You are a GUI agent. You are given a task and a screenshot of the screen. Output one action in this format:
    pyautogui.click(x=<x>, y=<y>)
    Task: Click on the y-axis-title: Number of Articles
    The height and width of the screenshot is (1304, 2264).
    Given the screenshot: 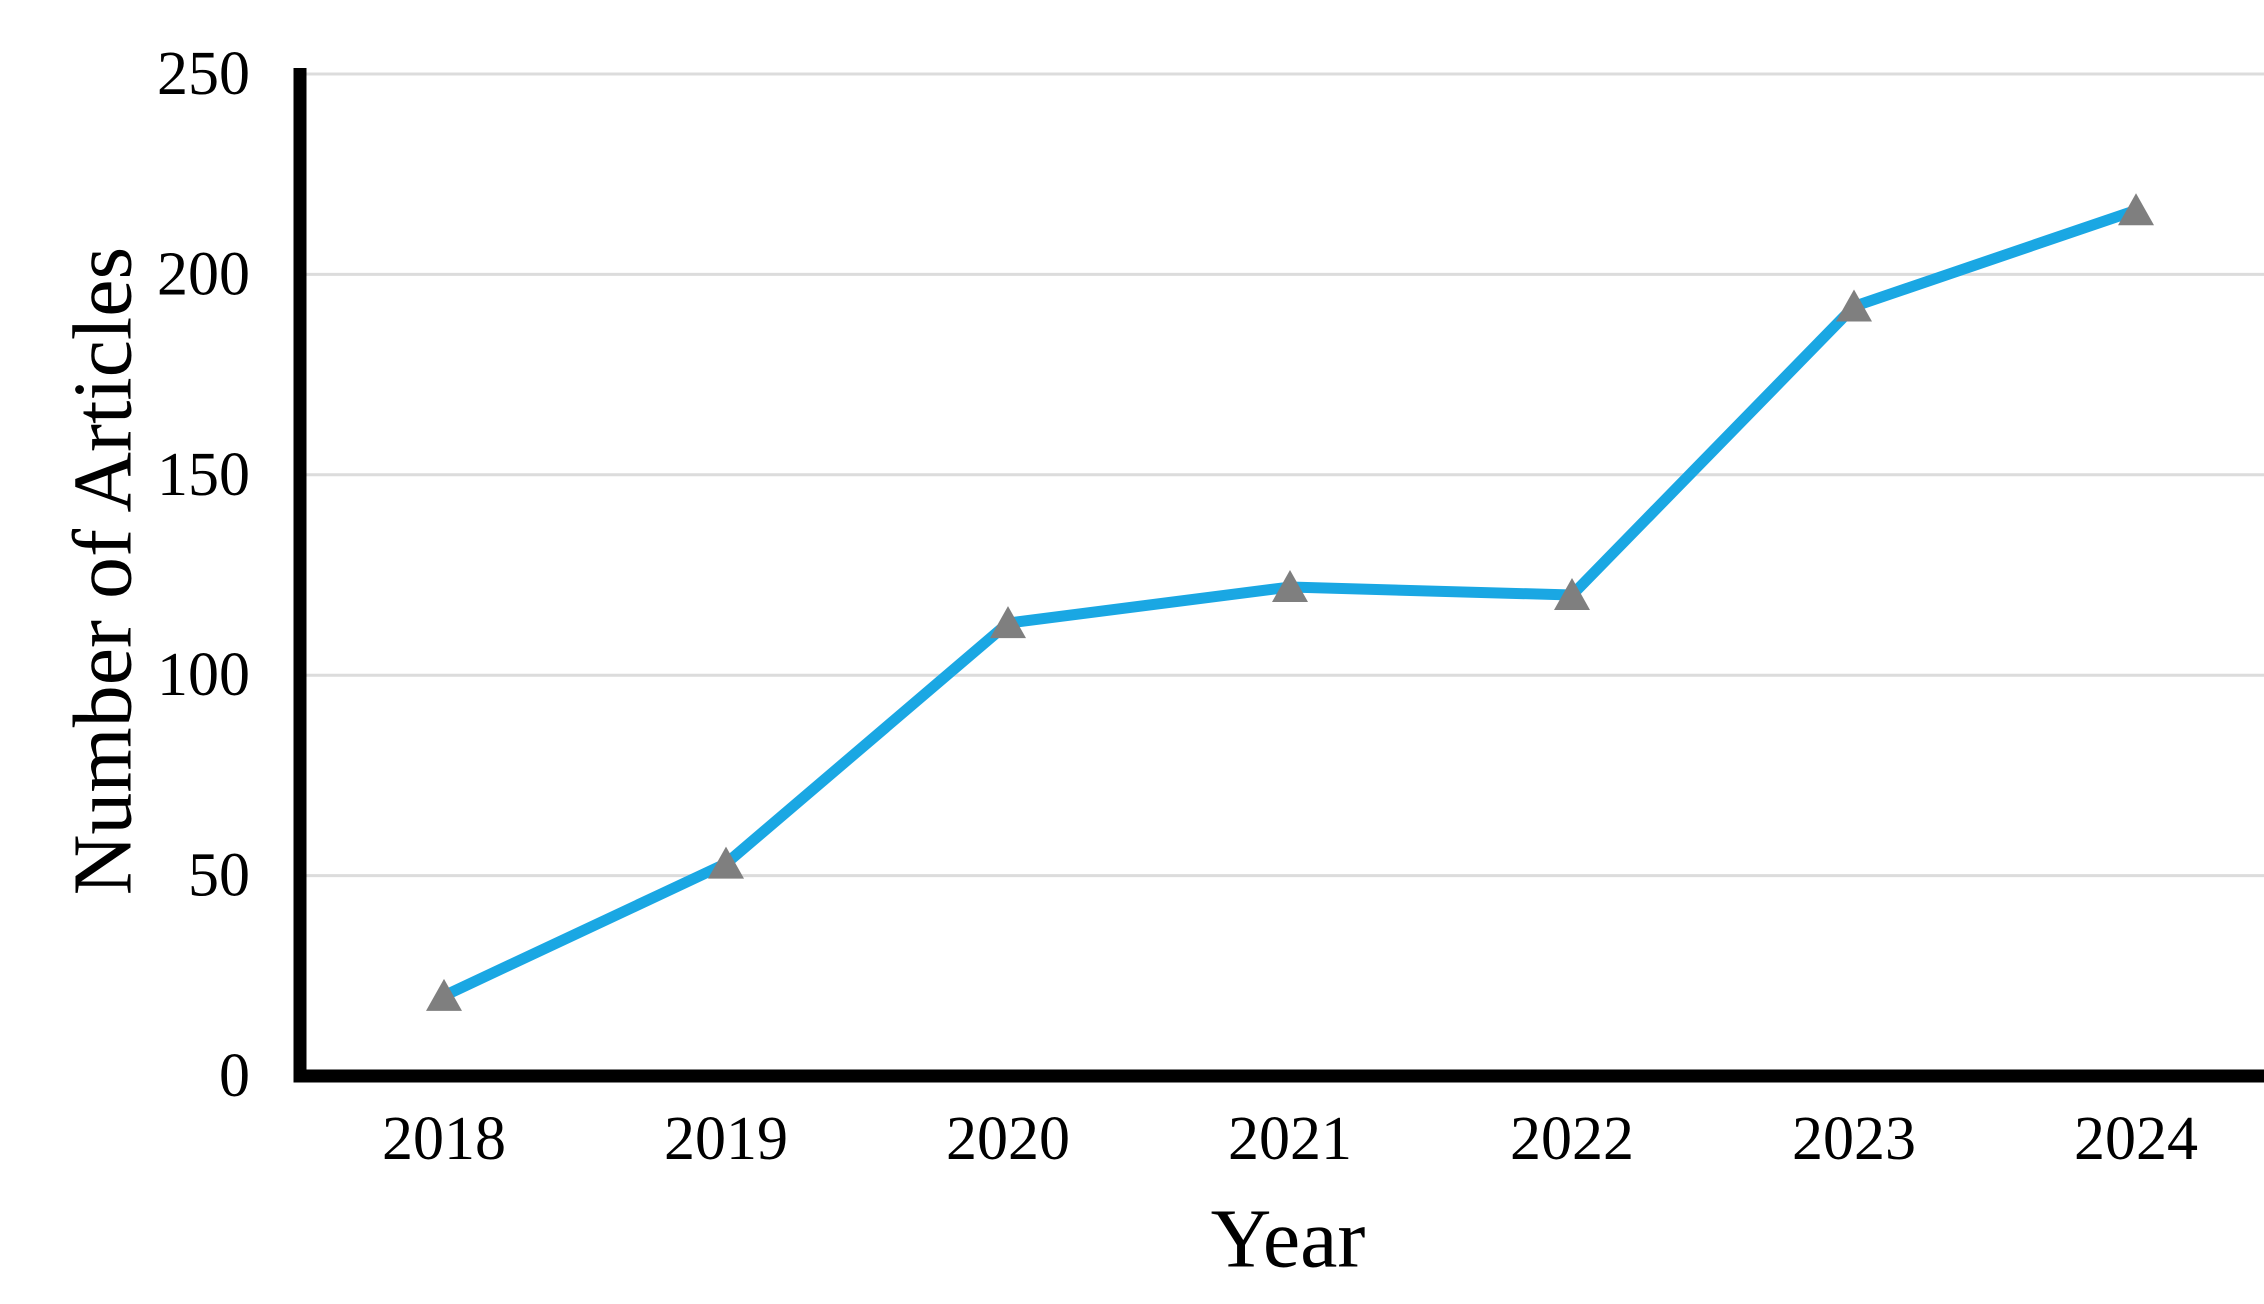 What is the action you would take?
    pyautogui.click(x=103, y=571)
    